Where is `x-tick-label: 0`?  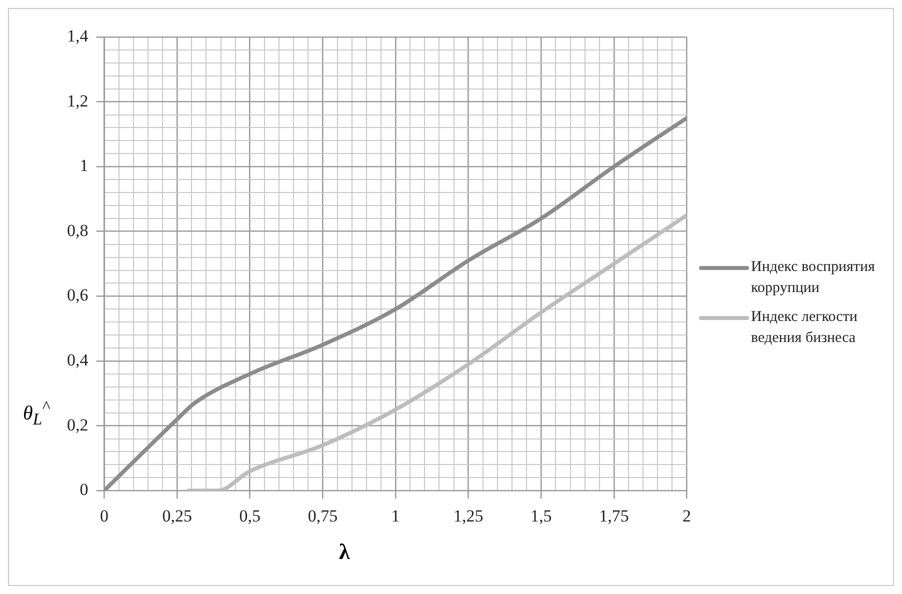 x-tick-label: 0 is located at coordinates (104, 516).